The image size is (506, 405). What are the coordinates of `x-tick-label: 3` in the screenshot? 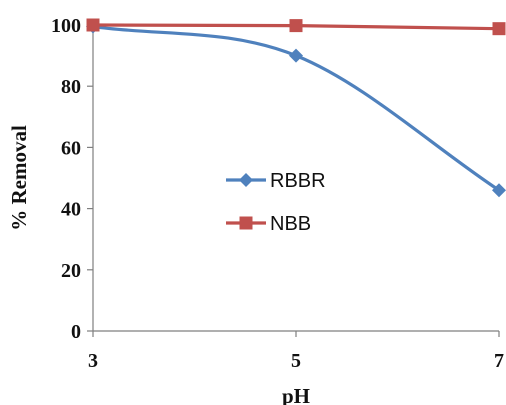 It's located at (93, 361).